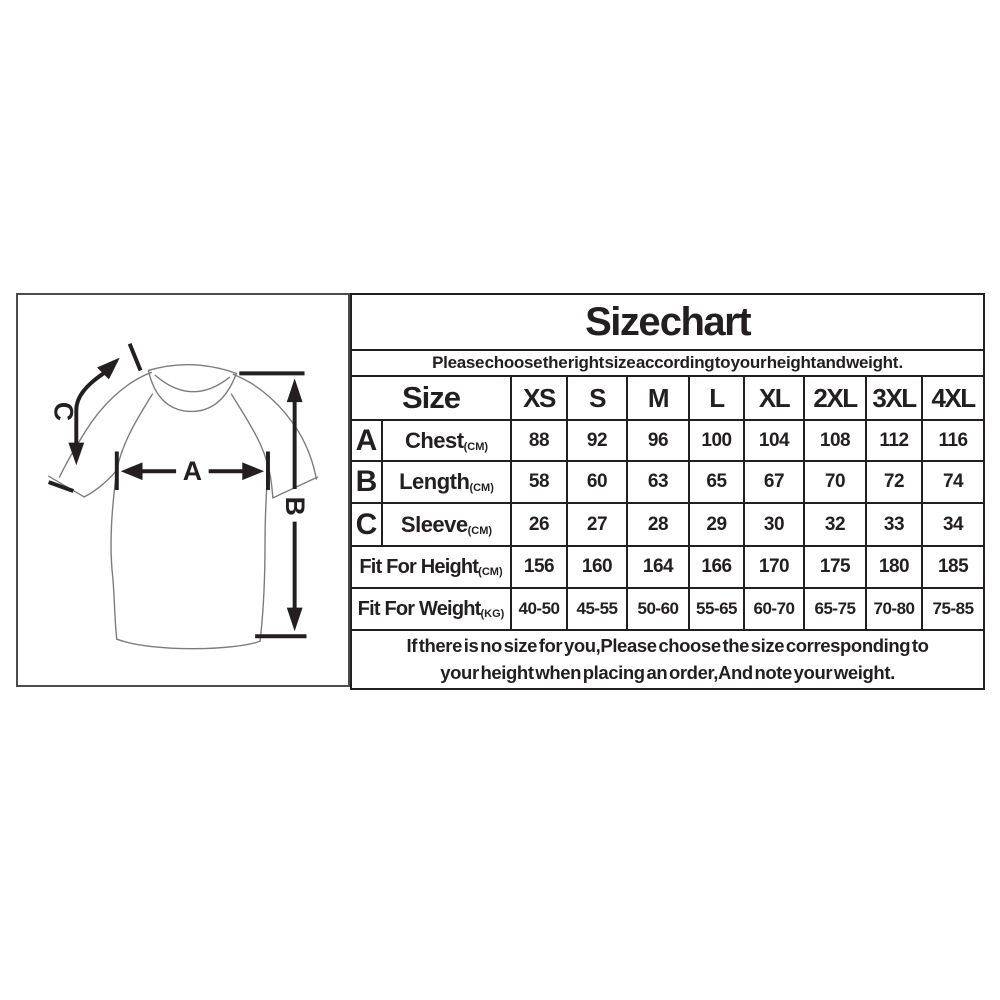 The height and width of the screenshot is (1000, 1000). I want to click on fit-weight-value: 45-55, so click(597, 609).